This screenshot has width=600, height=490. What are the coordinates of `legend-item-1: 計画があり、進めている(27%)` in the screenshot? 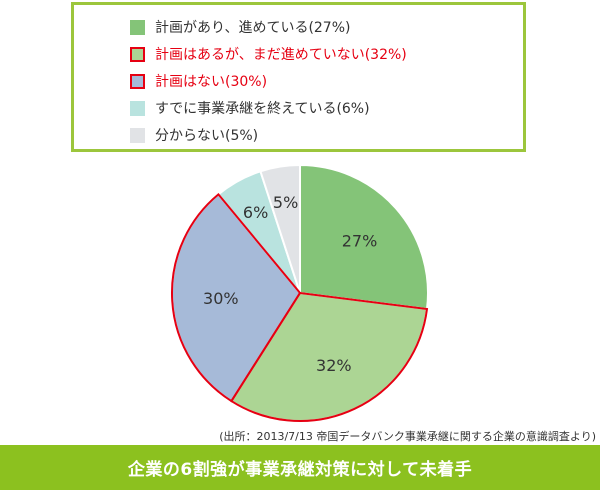 It's located at (240, 27).